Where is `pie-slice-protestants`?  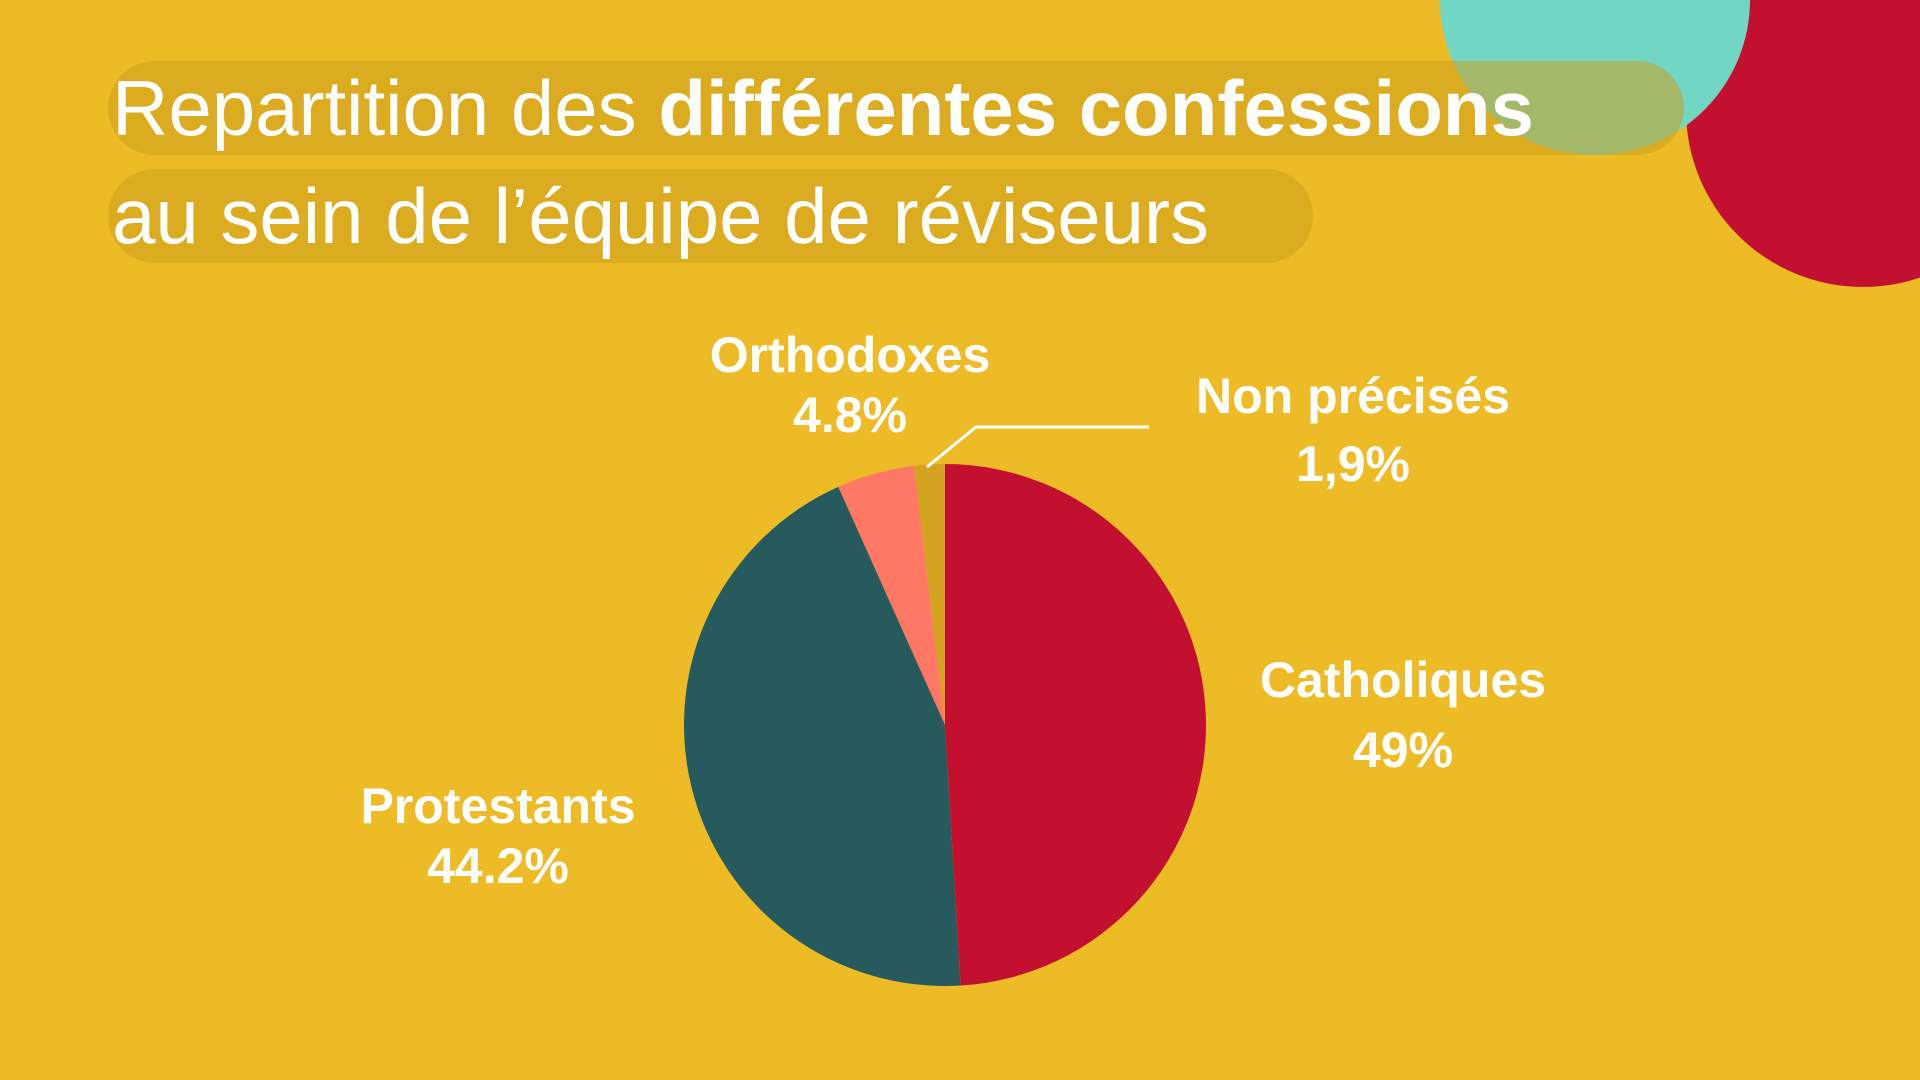 pie-slice-protestants is located at coordinates (822, 736).